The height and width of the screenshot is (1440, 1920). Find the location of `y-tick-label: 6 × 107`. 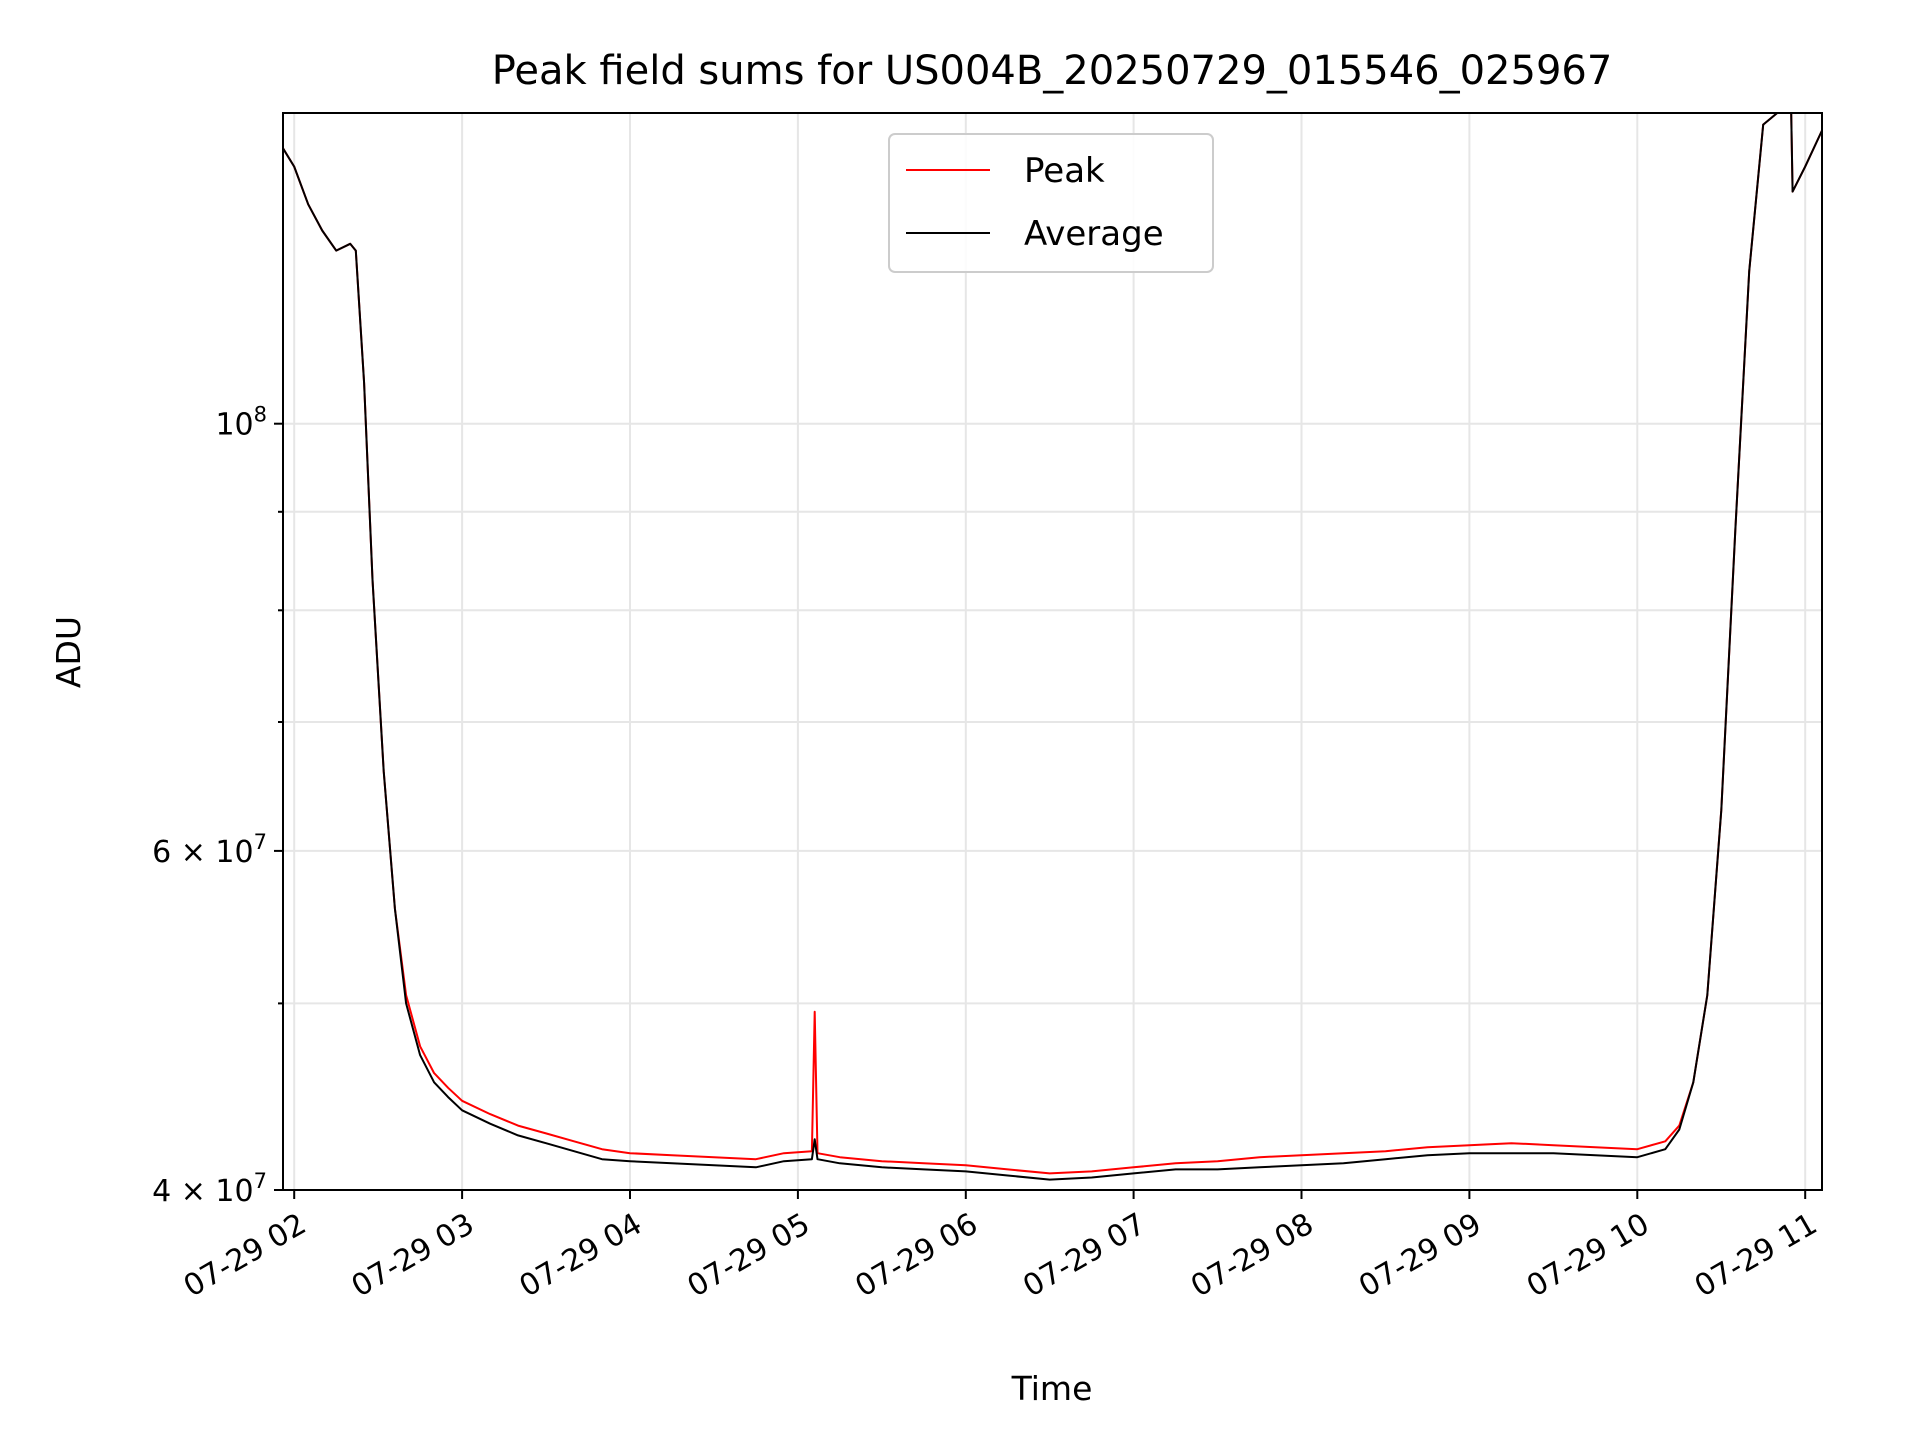

y-tick-label: 6 × 107 is located at coordinates (209, 850).